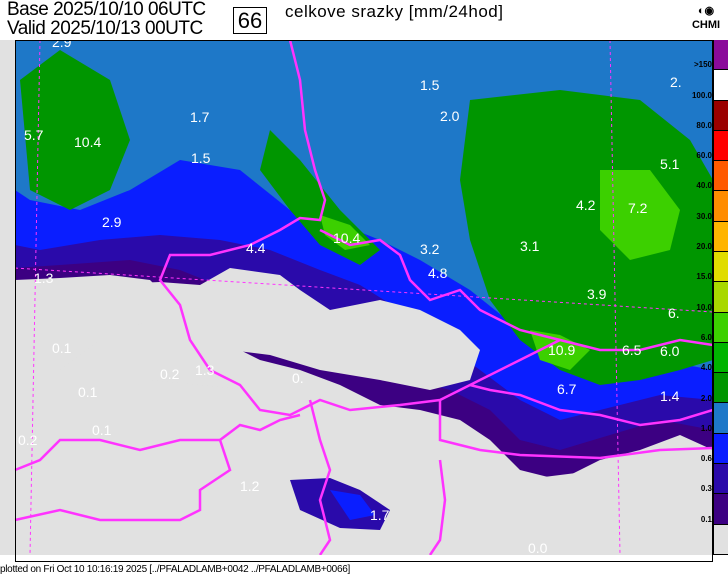 The image size is (728, 578). What do you see at coordinates (706, 519) in the screenshot?
I see `legend-label: 0.1` at bounding box center [706, 519].